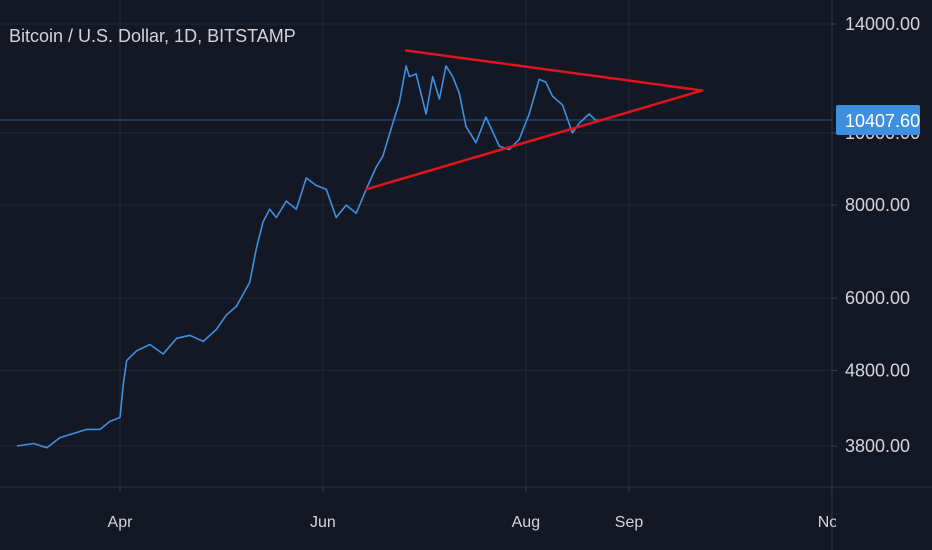  Describe the element at coordinates (629, 522) in the screenshot. I see `x-tick-label: Sep` at that location.